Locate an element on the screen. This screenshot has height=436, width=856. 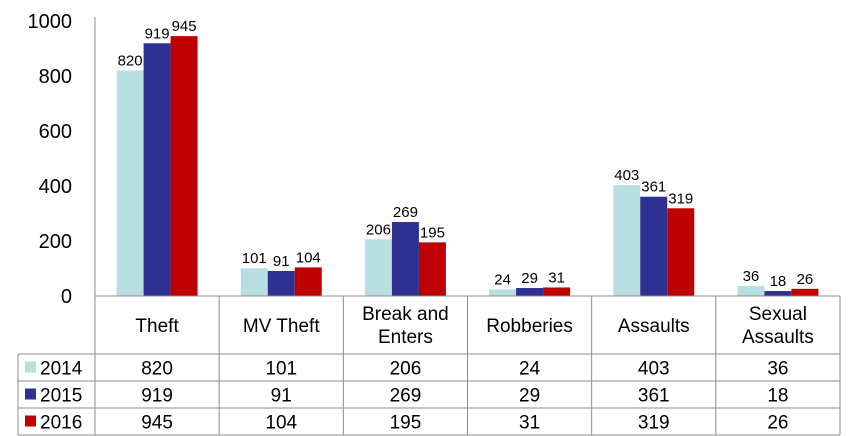
table-cell: 195 is located at coordinates (406, 423).